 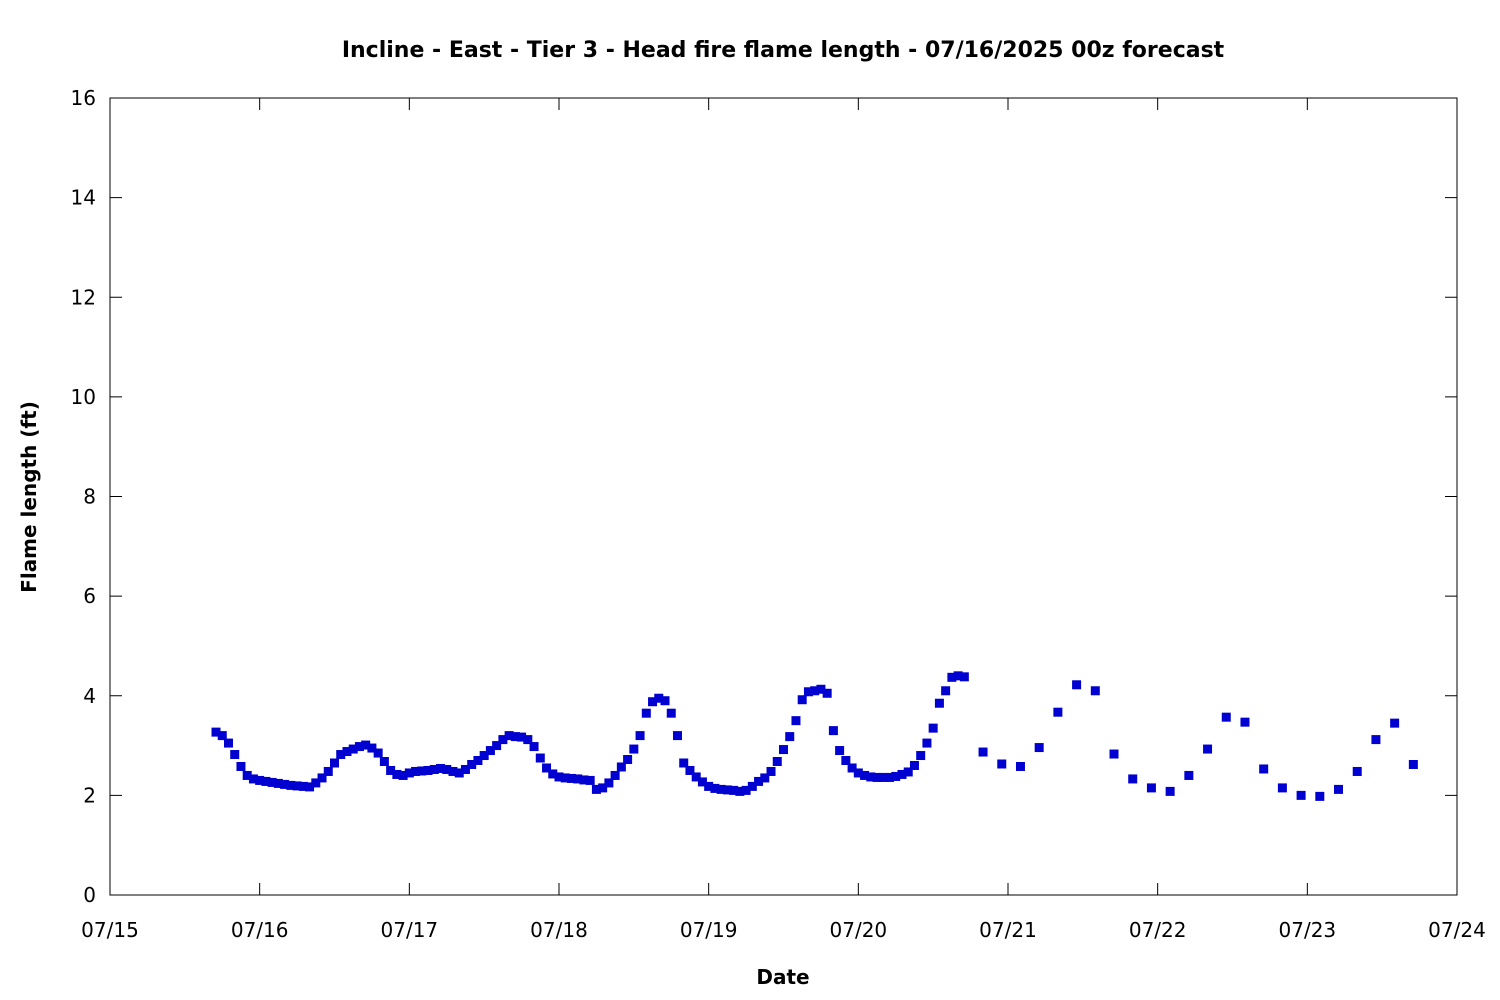 What do you see at coordinates (83, 397) in the screenshot?
I see `y-tick-label: 10` at bounding box center [83, 397].